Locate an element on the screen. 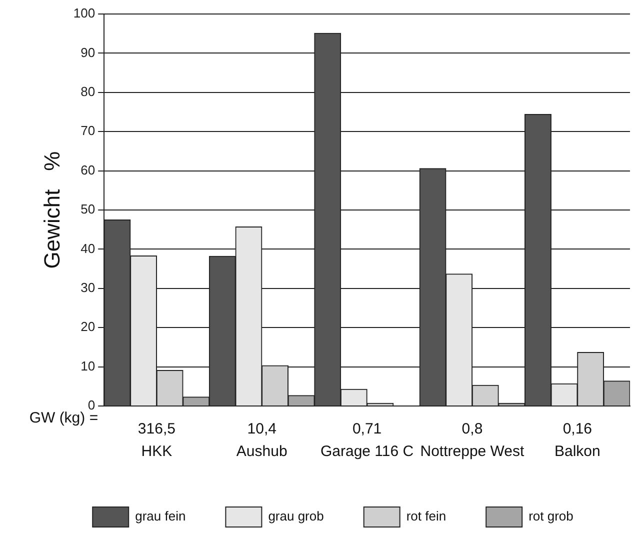 The image size is (632, 545). y-tick-label: 30 is located at coordinates (88, 287).